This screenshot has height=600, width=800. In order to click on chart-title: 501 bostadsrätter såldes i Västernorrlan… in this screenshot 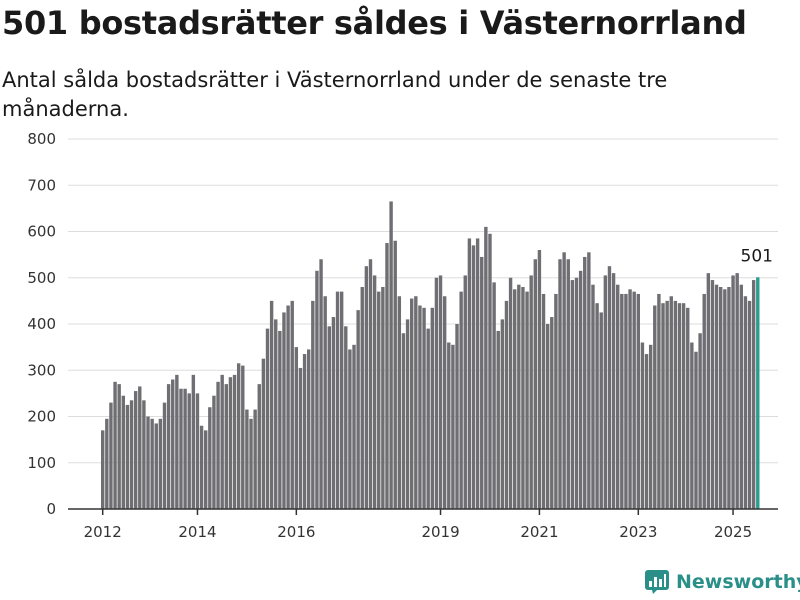, I will do `click(374, 23)`.